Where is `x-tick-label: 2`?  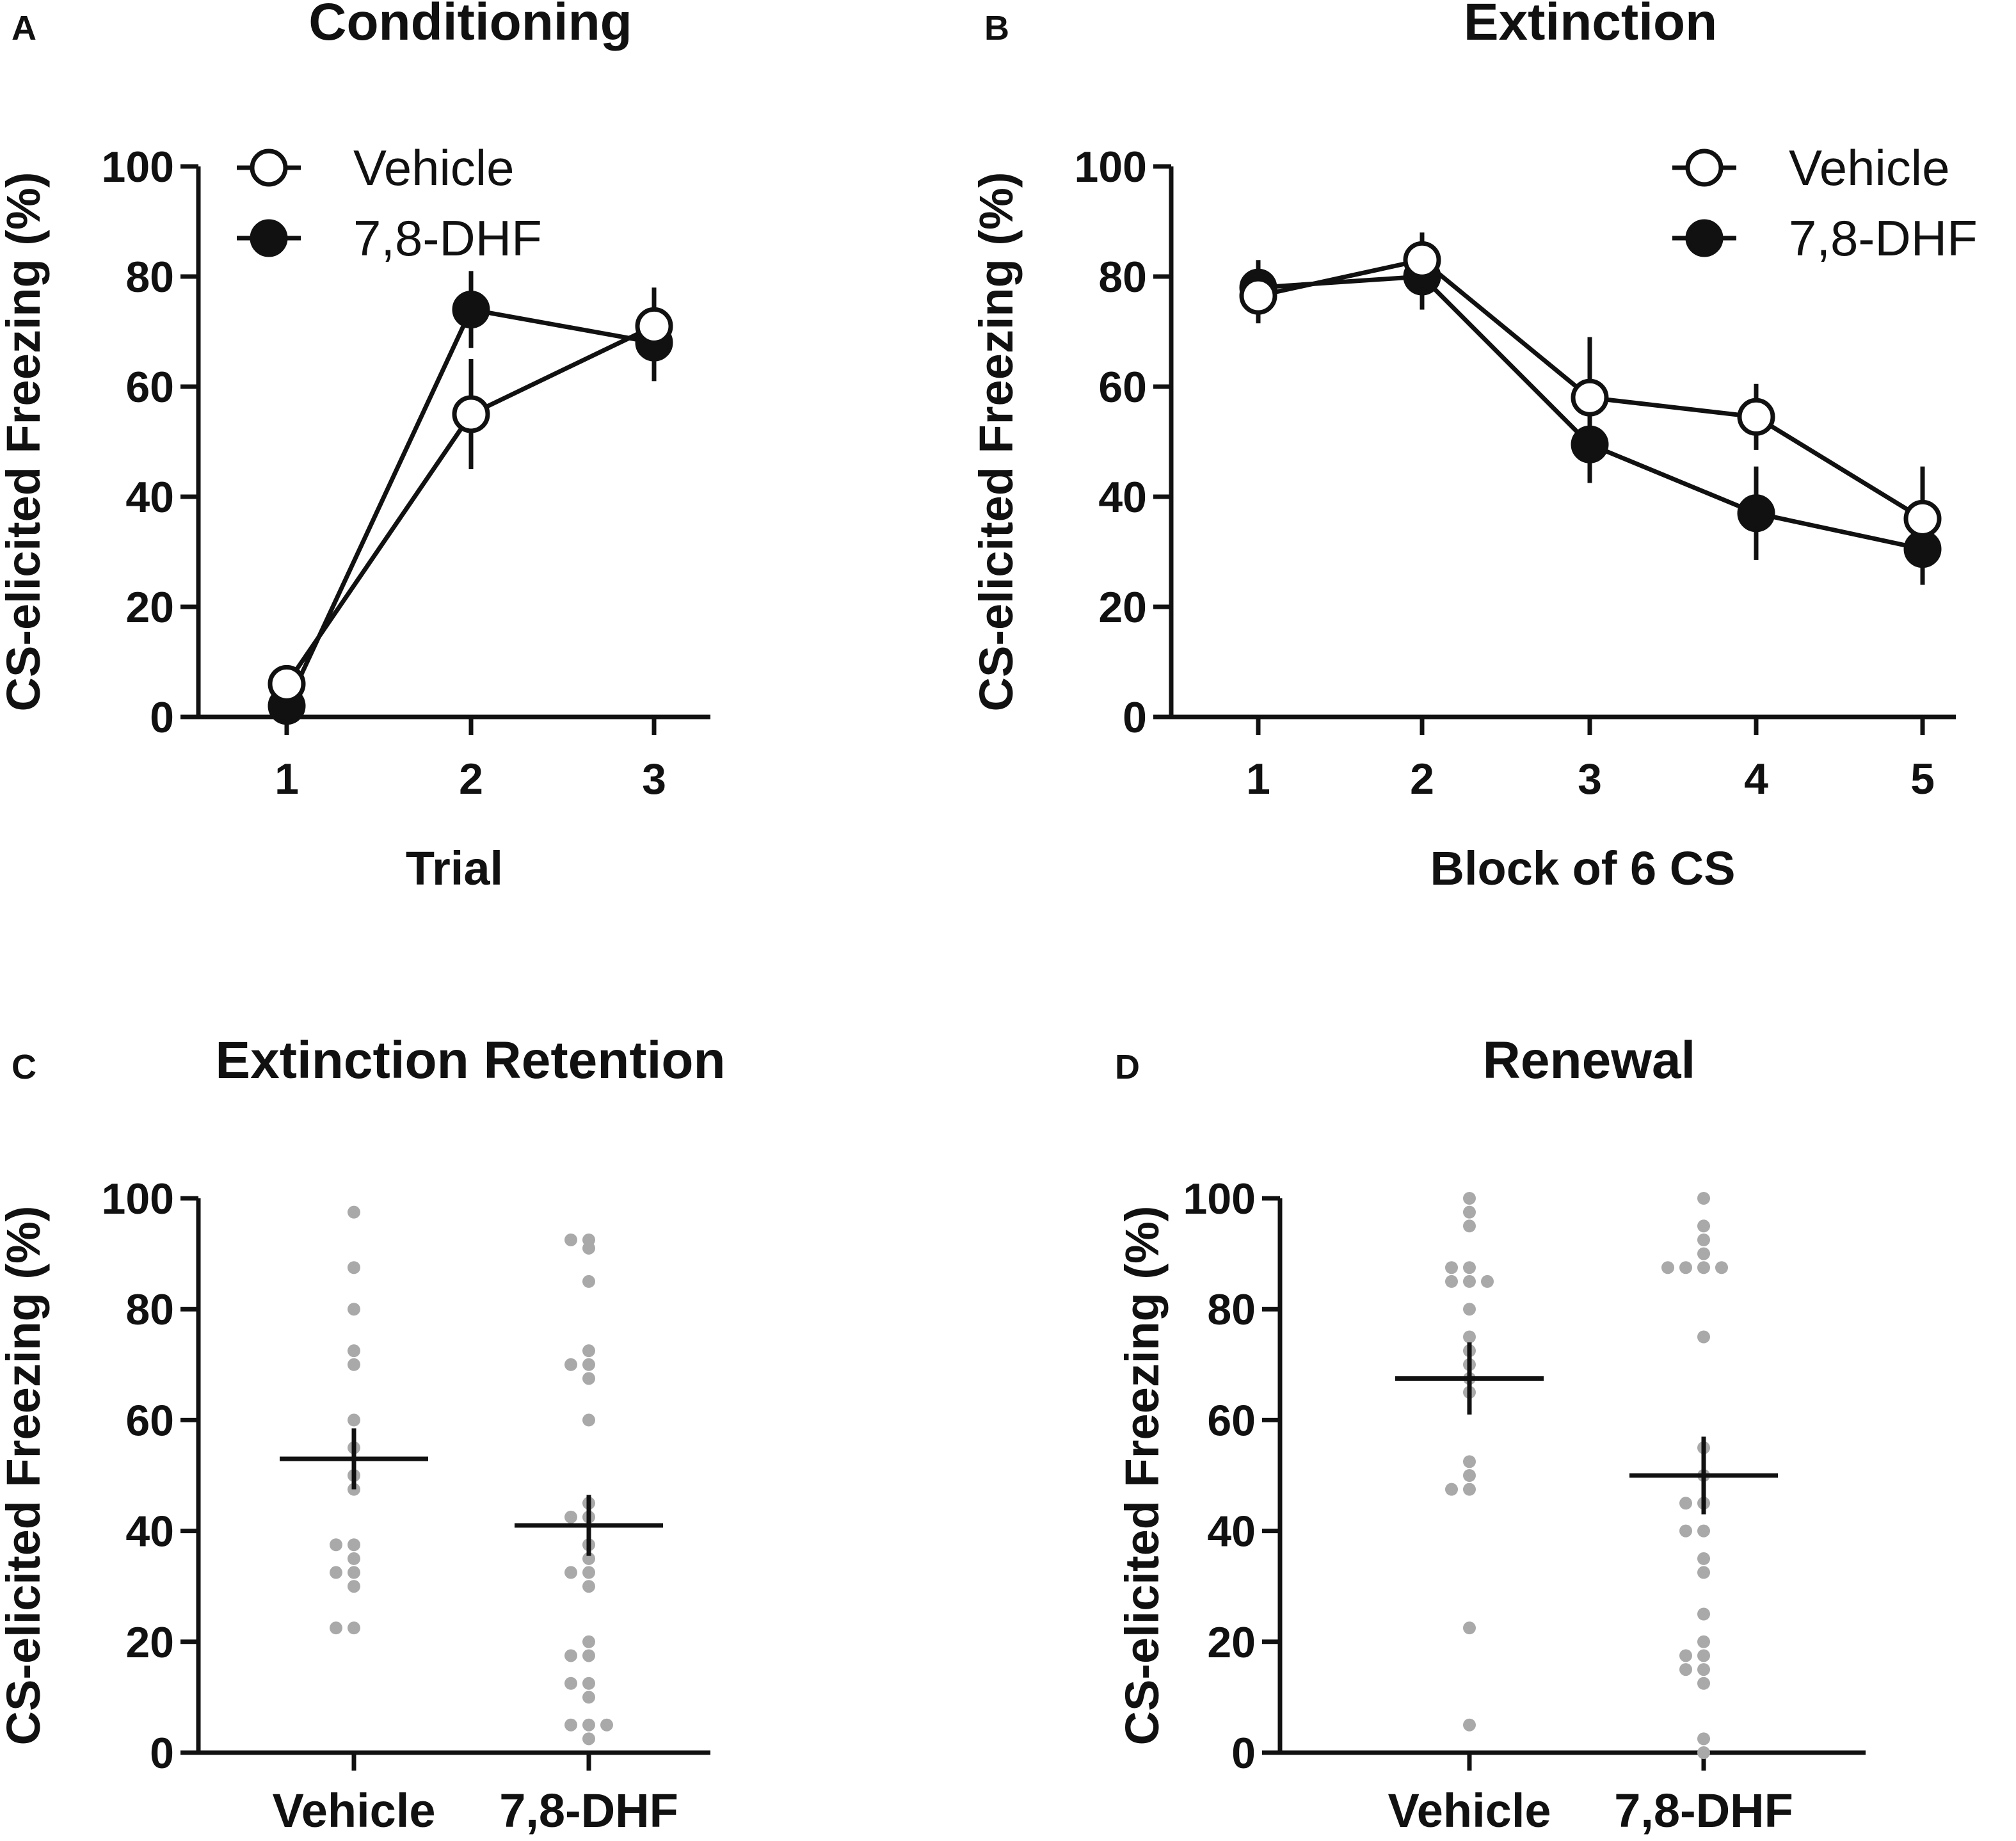 x-tick-label: 2 is located at coordinates (1422, 779).